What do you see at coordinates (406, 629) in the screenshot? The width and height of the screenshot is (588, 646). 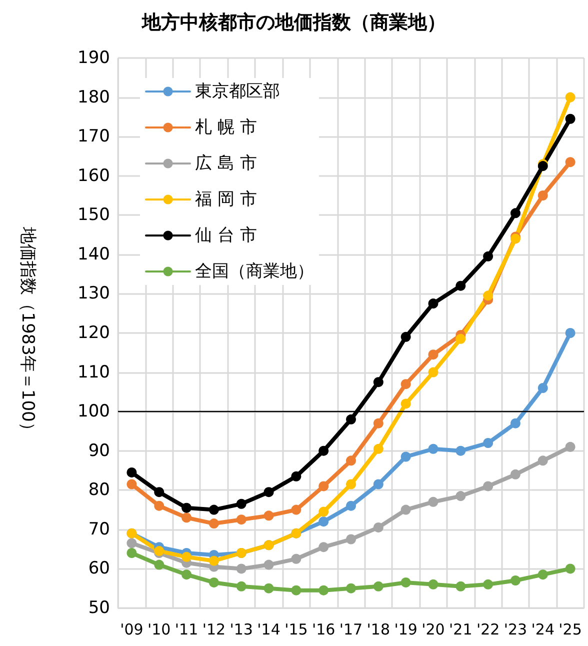 I see `x-tick-label: '19` at bounding box center [406, 629].